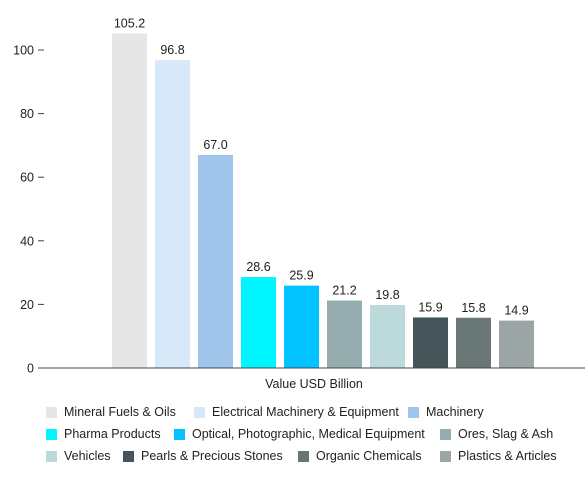  Describe the element at coordinates (308, 434) in the screenshot. I see `legend-label: Optical, Photographic, Medical Equipment` at that location.